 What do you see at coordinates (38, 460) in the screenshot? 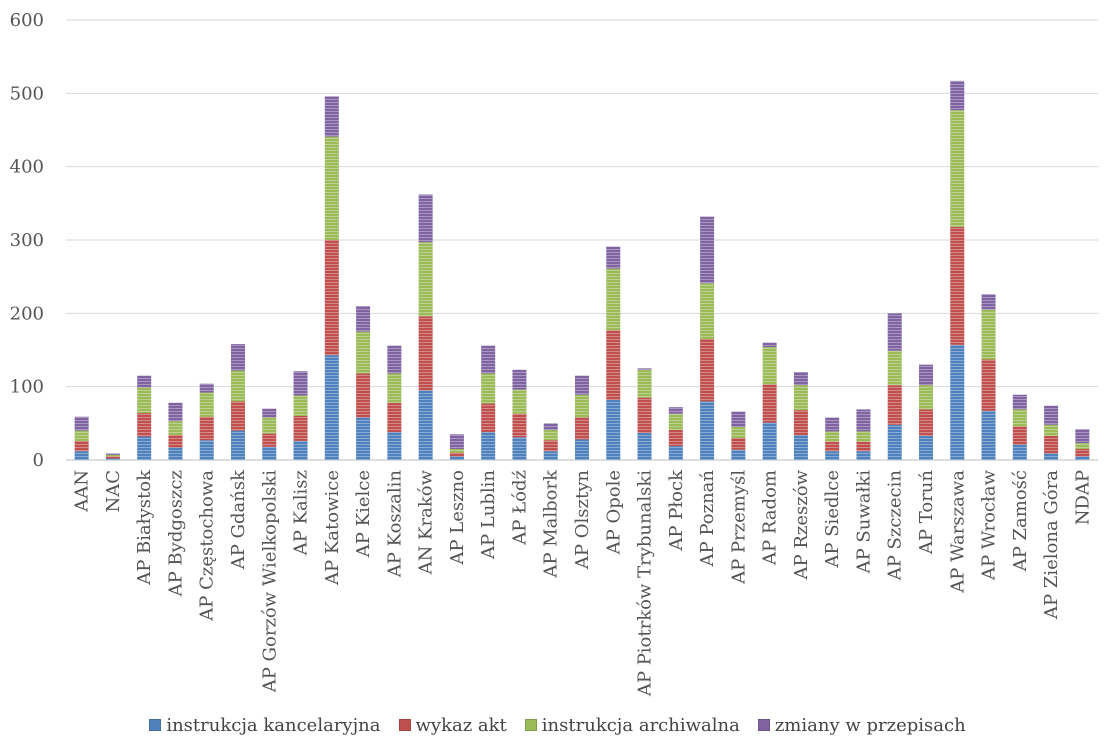
I see `y-tick-label: 0` at bounding box center [38, 460].